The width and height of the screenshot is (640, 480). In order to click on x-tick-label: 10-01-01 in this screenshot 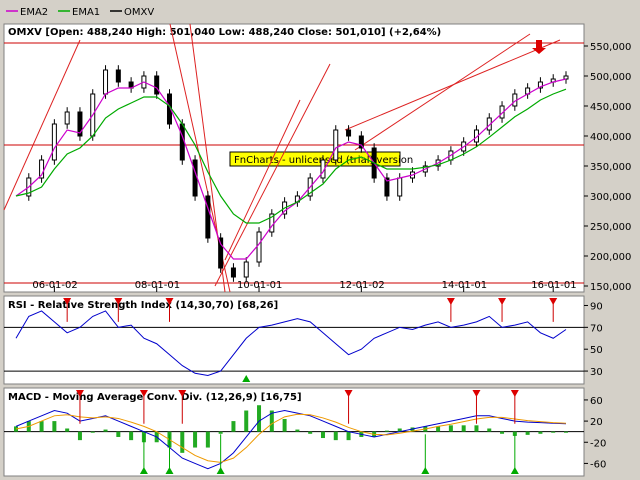, I will do `click(259, 285)`.